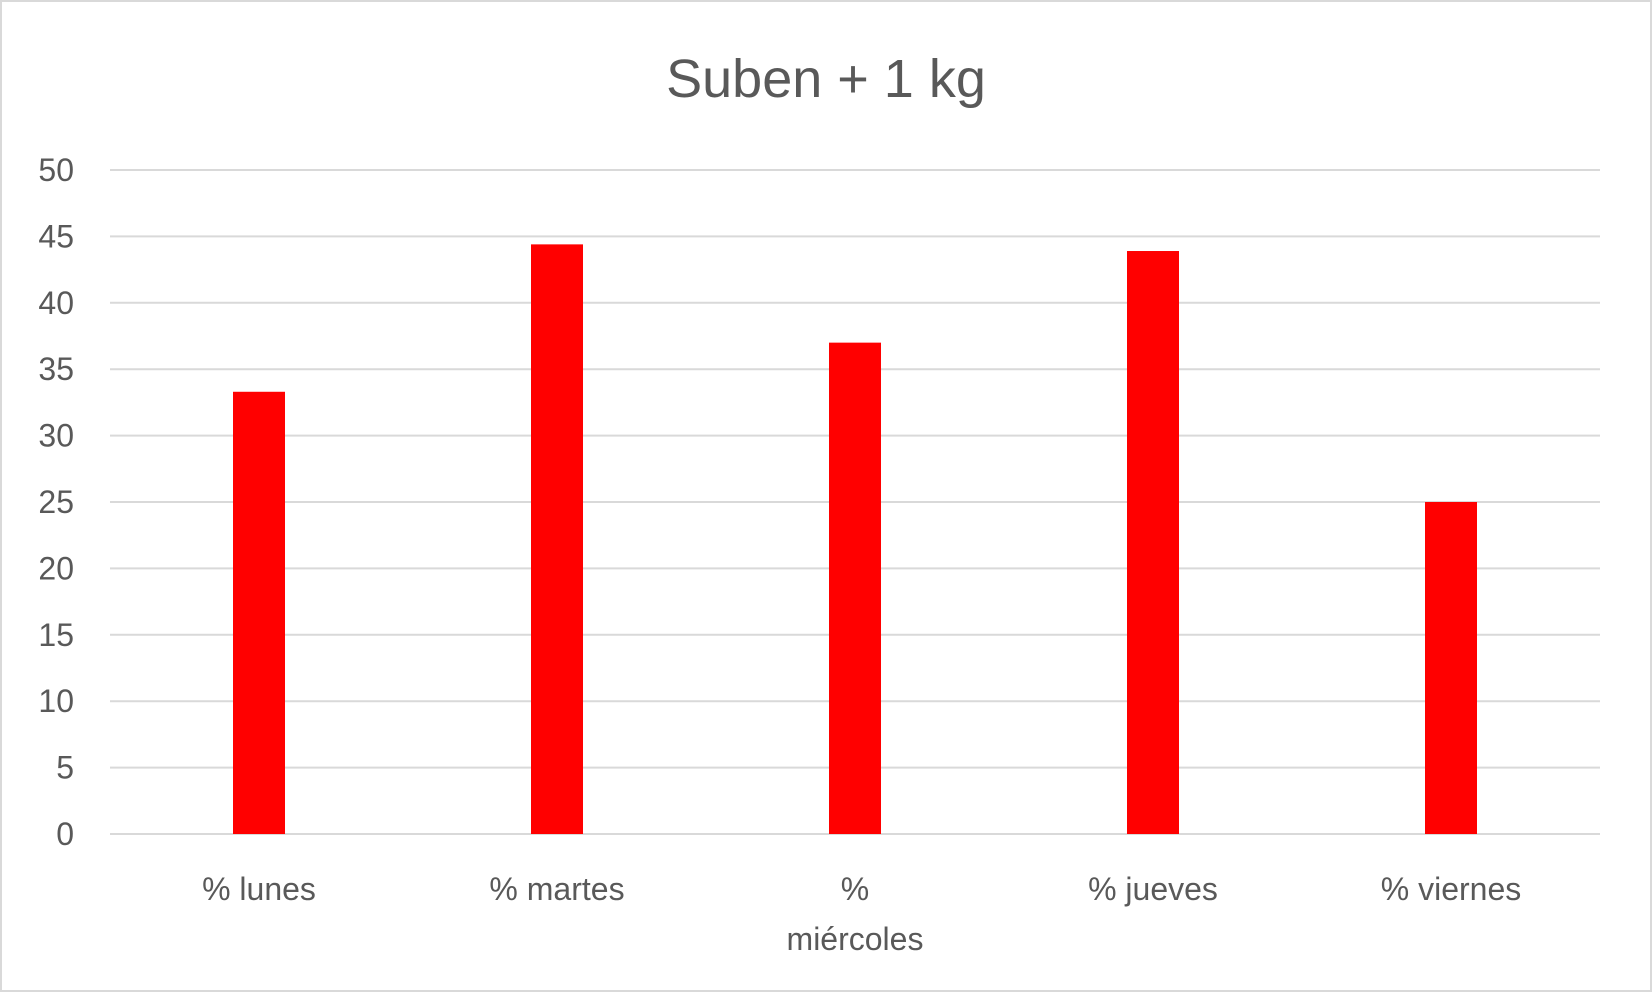 The height and width of the screenshot is (992, 1652). Describe the element at coordinates (826, 79) in the screenshot. I see `chart-title: Suben + 1 kg` at that location.